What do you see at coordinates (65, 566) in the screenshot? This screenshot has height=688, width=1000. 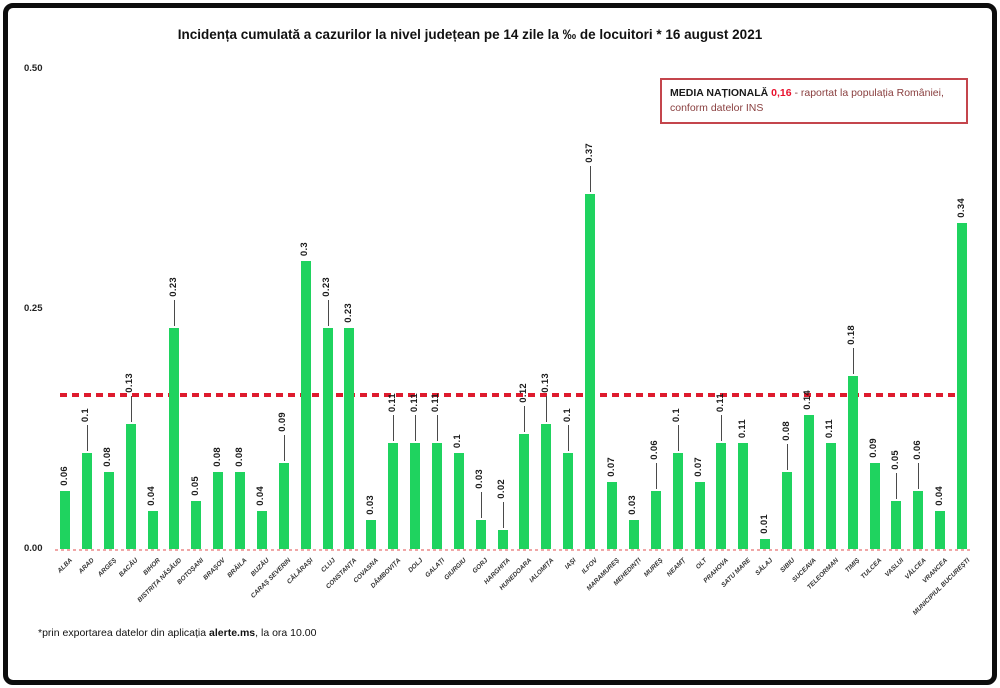 I see `x-axis-label: ALBA` at bounding box center [65, 566].